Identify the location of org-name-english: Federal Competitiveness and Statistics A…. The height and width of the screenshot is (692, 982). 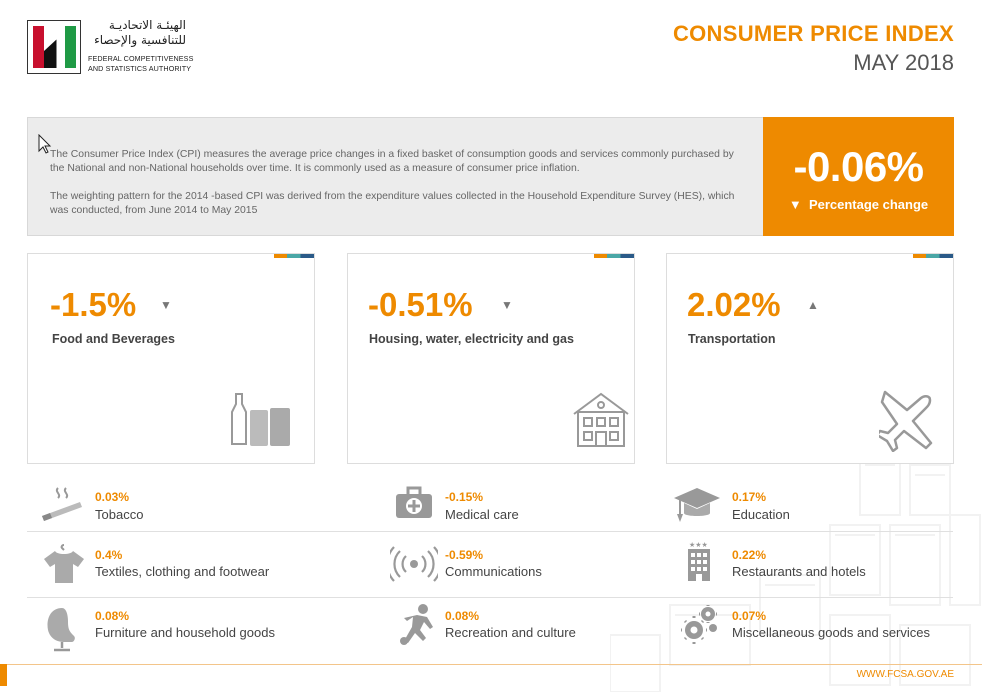
(140, 64).